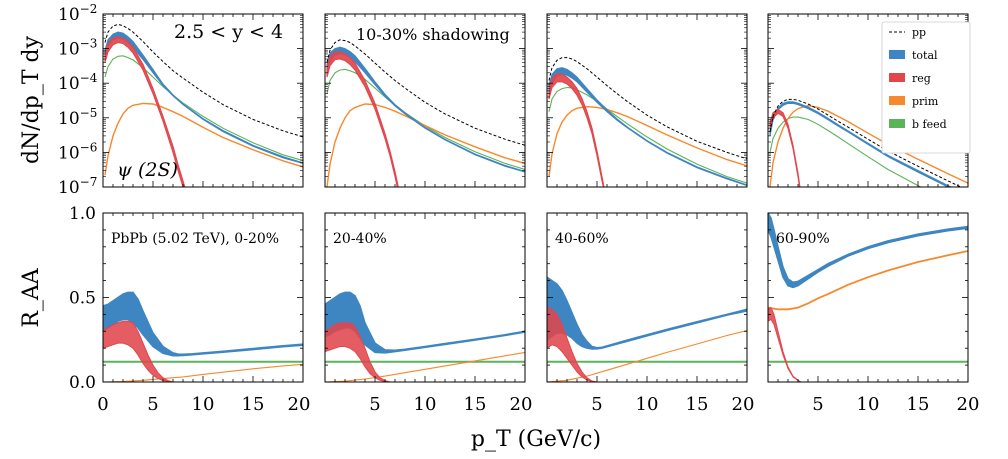 The width and height of the screenshot is (1008, 459). I want to click on x-axis-label: p_T (GeV/c), so click(536, 439).